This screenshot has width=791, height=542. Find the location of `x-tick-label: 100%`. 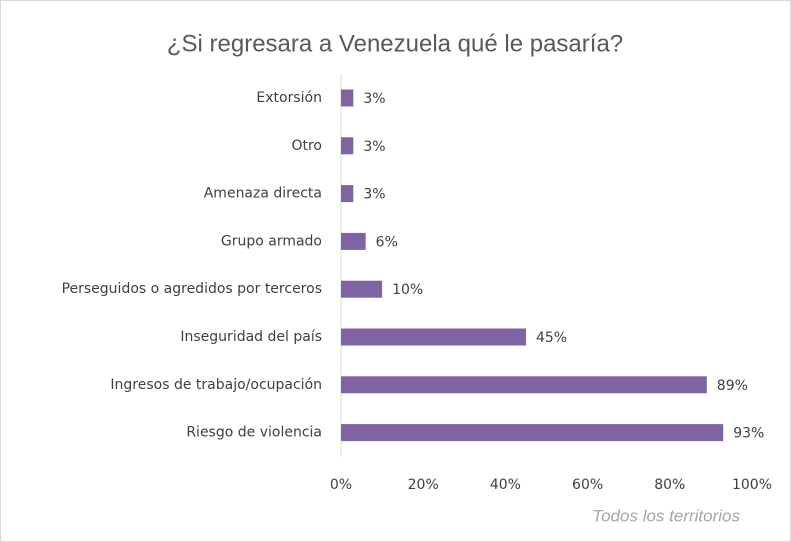

x-tick-label: 100% is located at coordinates (752, 485).